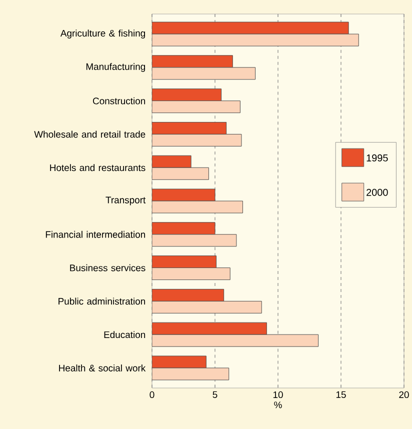  Describe the element at coordinates (377, 192) in the screenshot. I see `legend-label: 2000` at that location.